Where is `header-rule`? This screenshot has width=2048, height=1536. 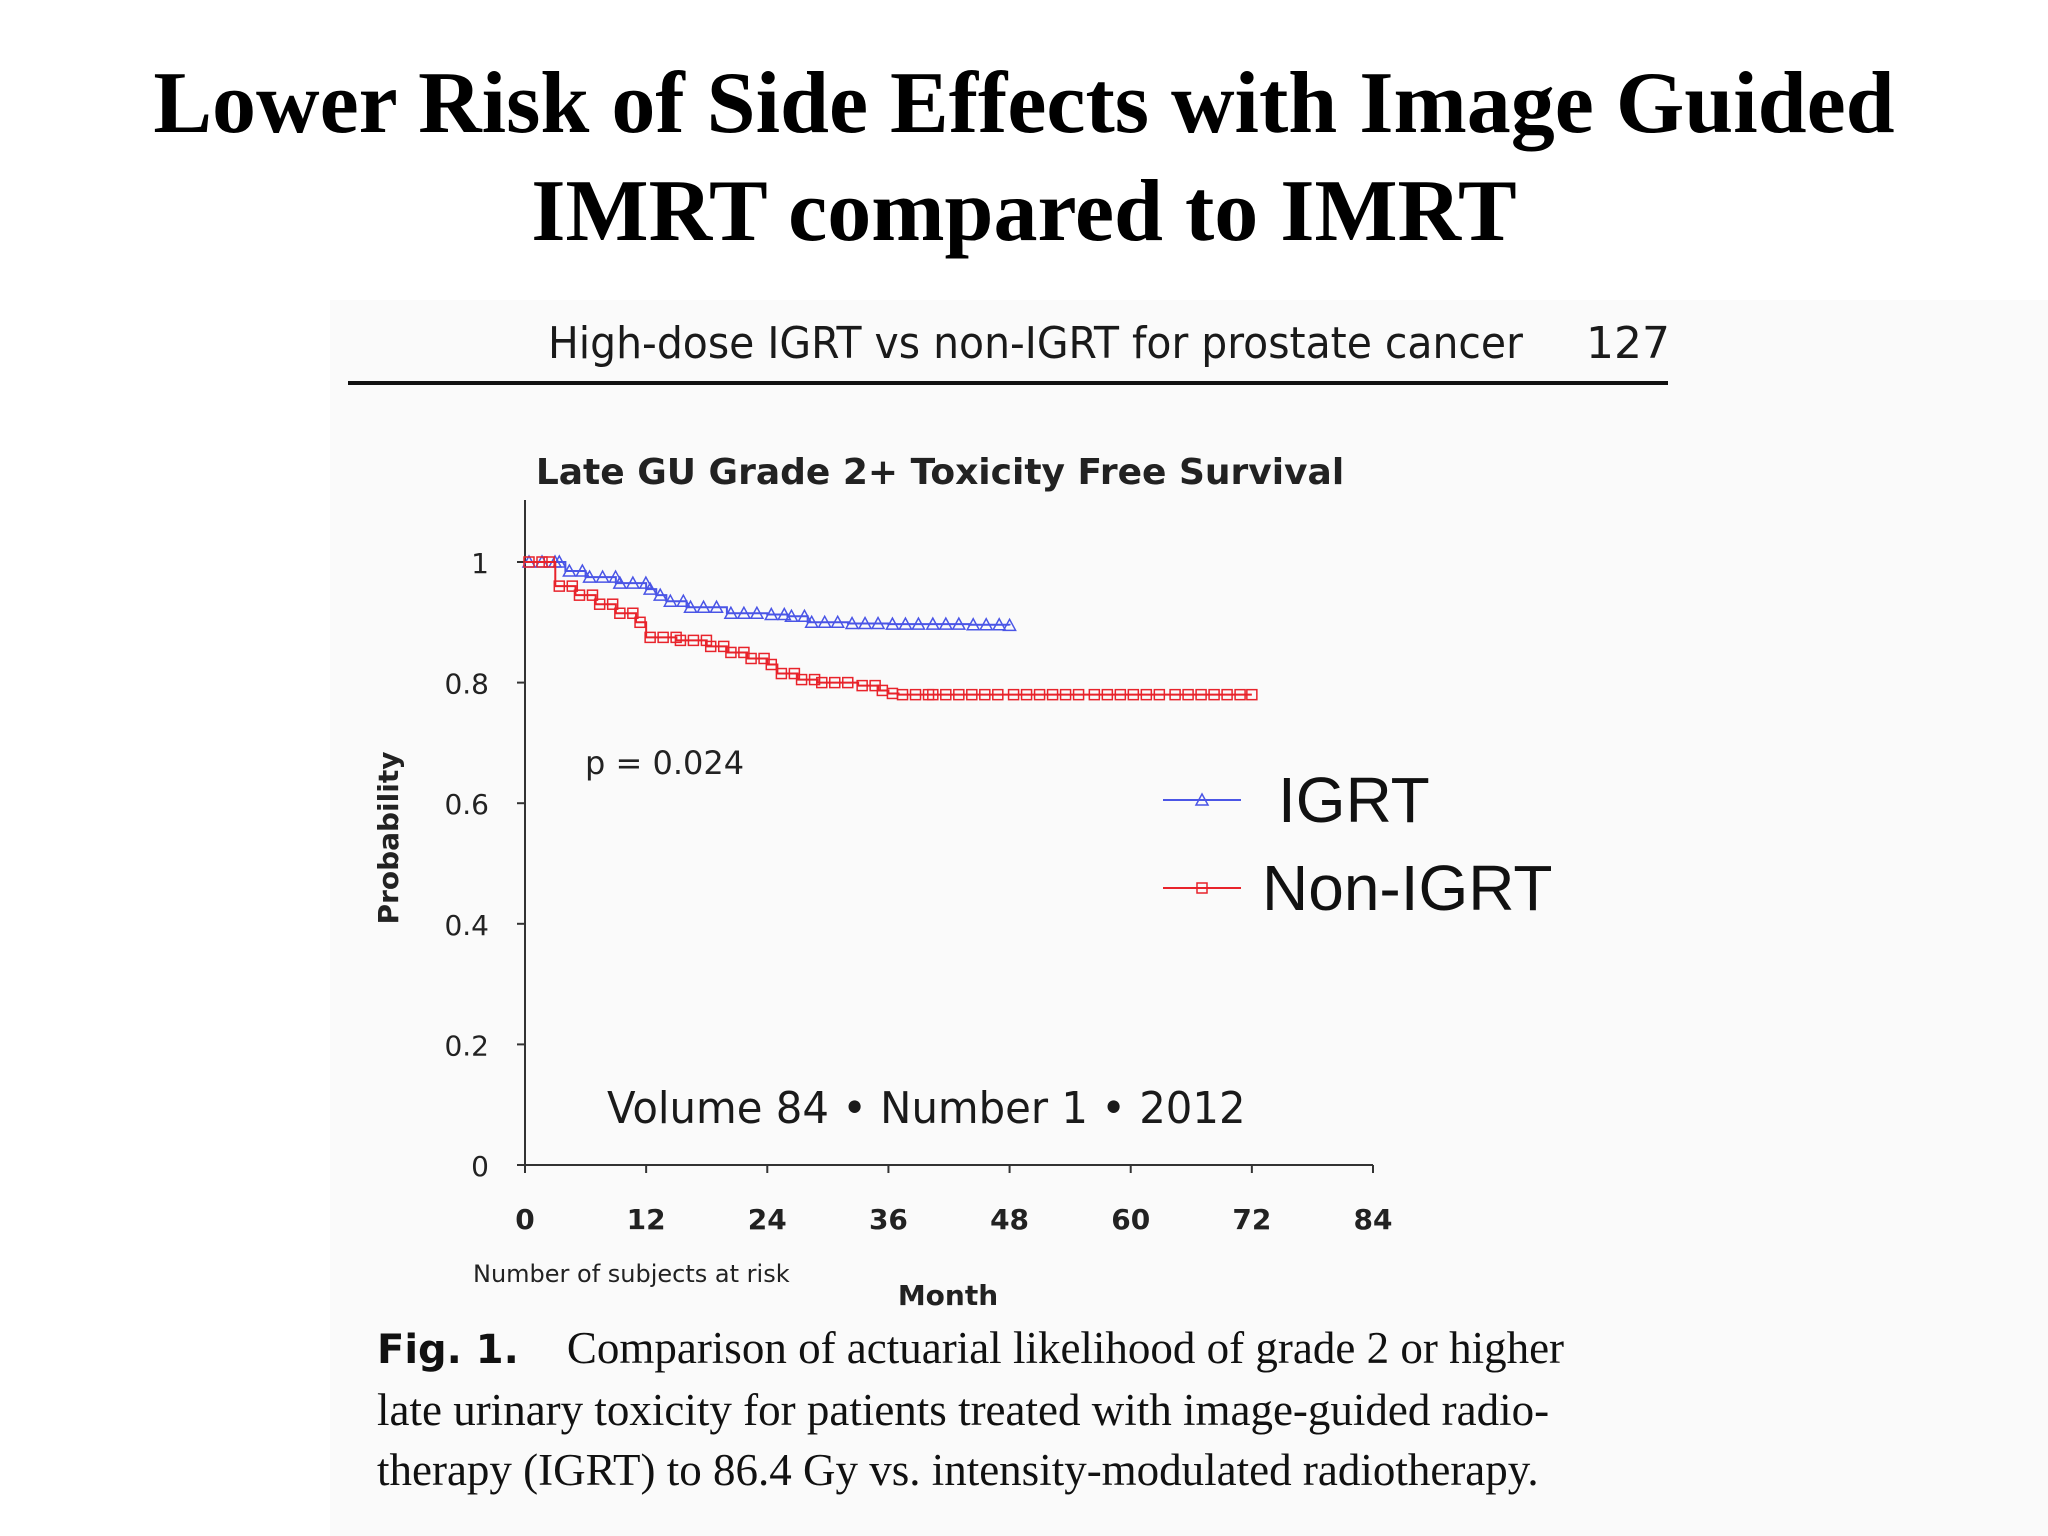
header-rule is located at coordinates (1008, 383).